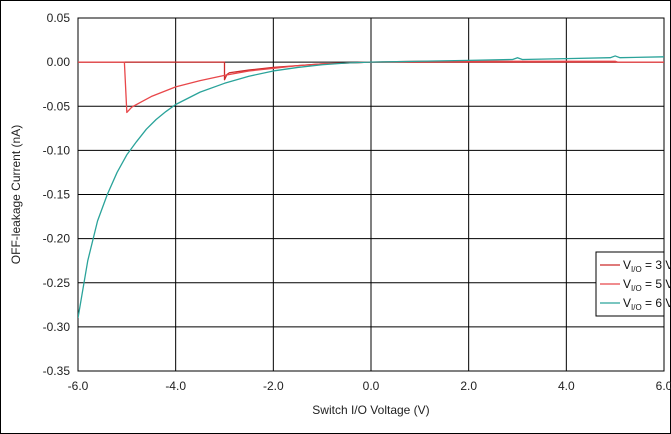 Image resolution: width=671 pixels, height=434 pixels. What do you see at coordinates (78, 386) in the screenshot?
I see `x-tick-label: -6.0` at bounding box center [78, 386].